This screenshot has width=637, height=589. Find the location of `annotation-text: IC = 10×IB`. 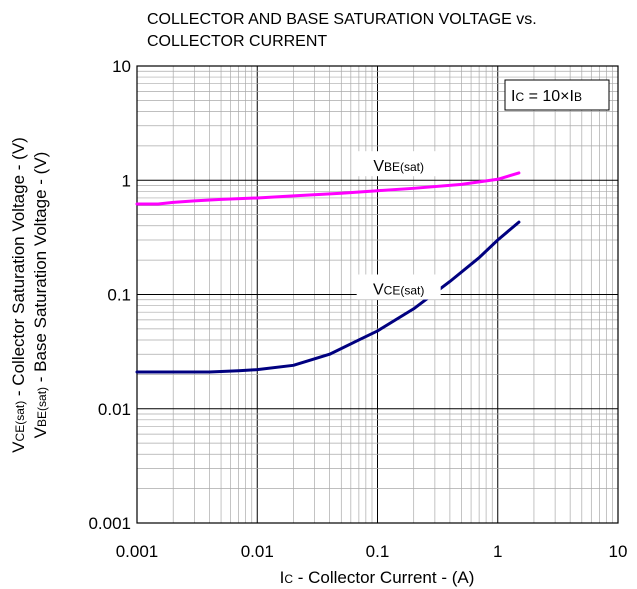

annotation-text: IC = 10×IB is located at coordinates (546, 96).